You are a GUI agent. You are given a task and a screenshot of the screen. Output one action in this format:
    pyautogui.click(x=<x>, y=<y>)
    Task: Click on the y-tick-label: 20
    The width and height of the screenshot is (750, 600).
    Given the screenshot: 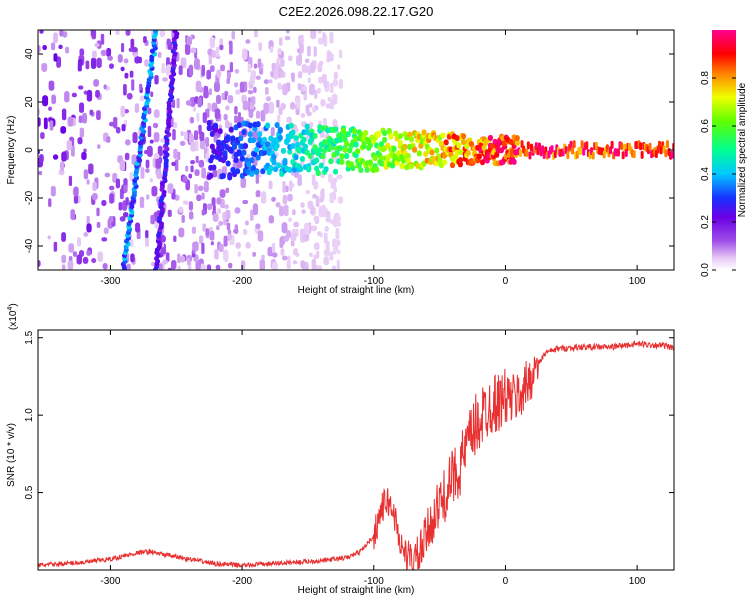 What is the action you would take?
    pyautogui.click(x=29, y=102)
    